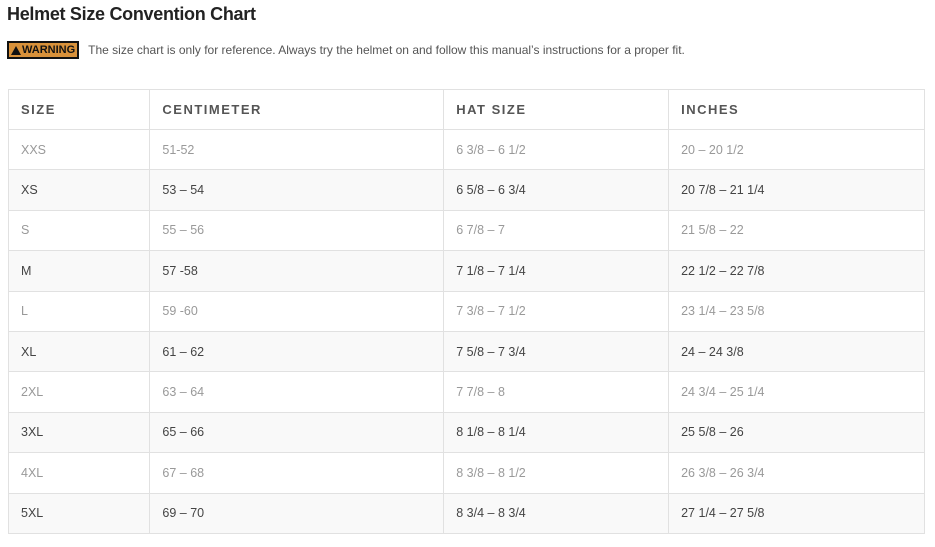 The height and width of the screenshot is (547, 935). Describe the element at coordinates (79, 271) in the screenshot. I see `table-cell: M` at that location.